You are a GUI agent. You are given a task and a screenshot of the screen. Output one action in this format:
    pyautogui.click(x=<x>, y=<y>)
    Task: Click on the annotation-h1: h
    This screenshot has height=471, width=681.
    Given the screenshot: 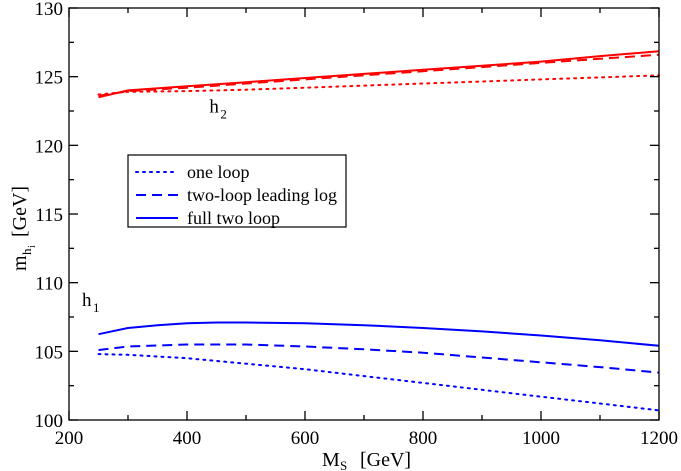 What is the action you would take?
    pyautogui.click(x=87, y=300)
    